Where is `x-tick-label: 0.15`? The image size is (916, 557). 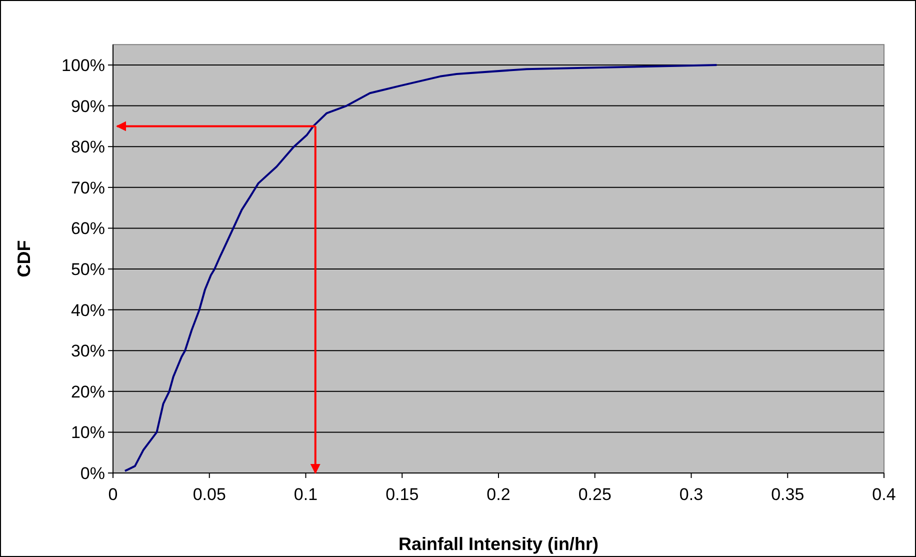 x-tick-label: 0.15 is located at coordinates (402, 494).